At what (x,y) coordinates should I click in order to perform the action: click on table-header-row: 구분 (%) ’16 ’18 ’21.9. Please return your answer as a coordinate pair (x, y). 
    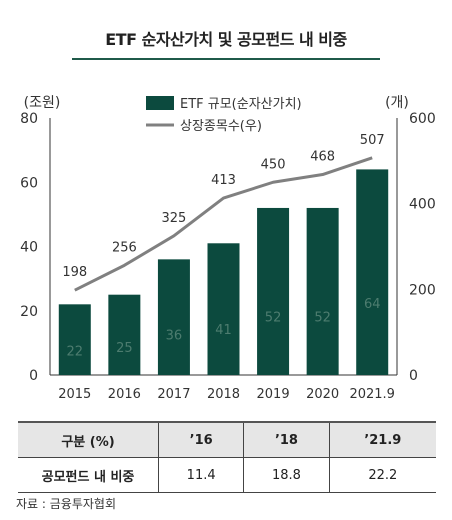
    Looking at the image, I should click on (227, 439).